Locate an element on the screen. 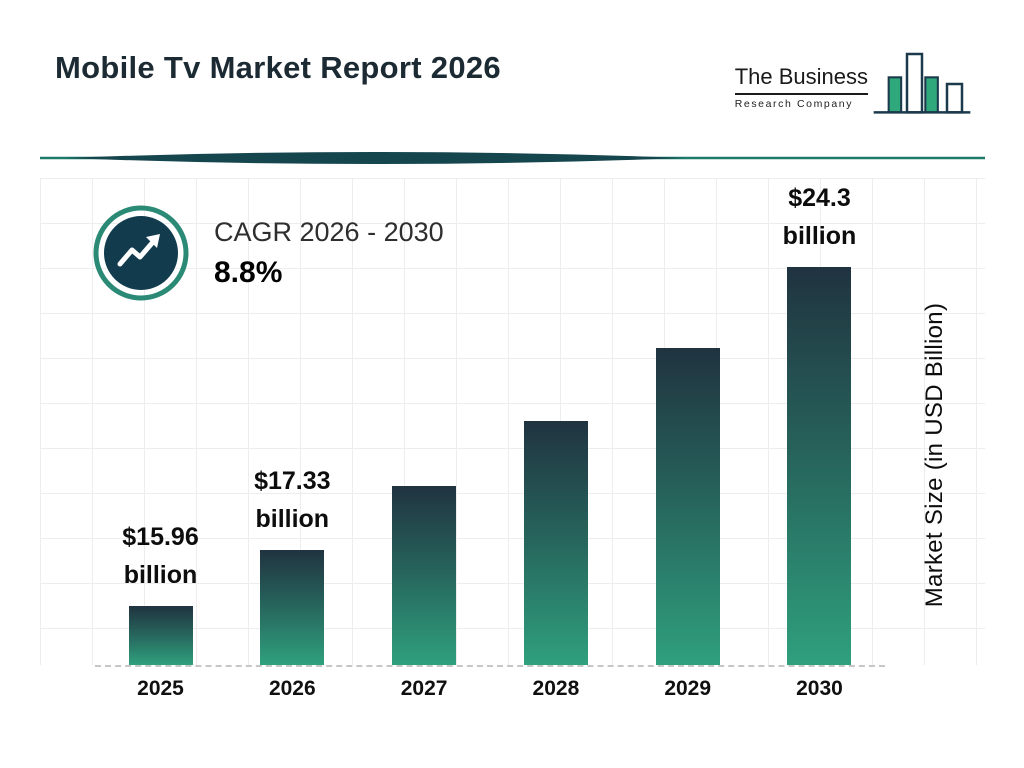  bar-column-2027 is located at coordinates (424, 421).